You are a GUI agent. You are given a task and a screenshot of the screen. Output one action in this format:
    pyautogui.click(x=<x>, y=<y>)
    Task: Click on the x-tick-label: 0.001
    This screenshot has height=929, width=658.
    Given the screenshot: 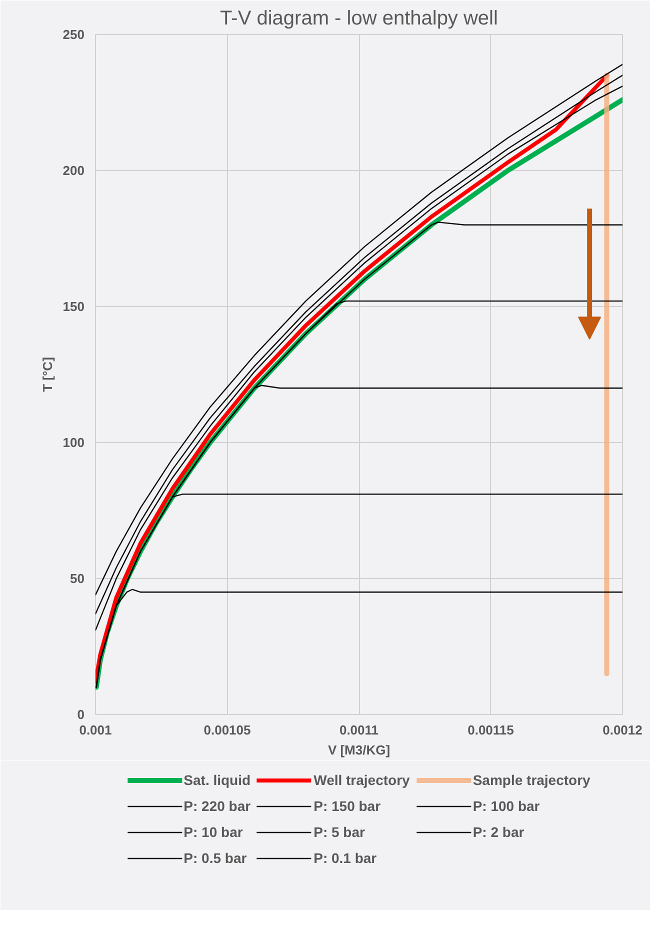 What is the action you would take?
    pyautogui.click(x=95, y=730)
    